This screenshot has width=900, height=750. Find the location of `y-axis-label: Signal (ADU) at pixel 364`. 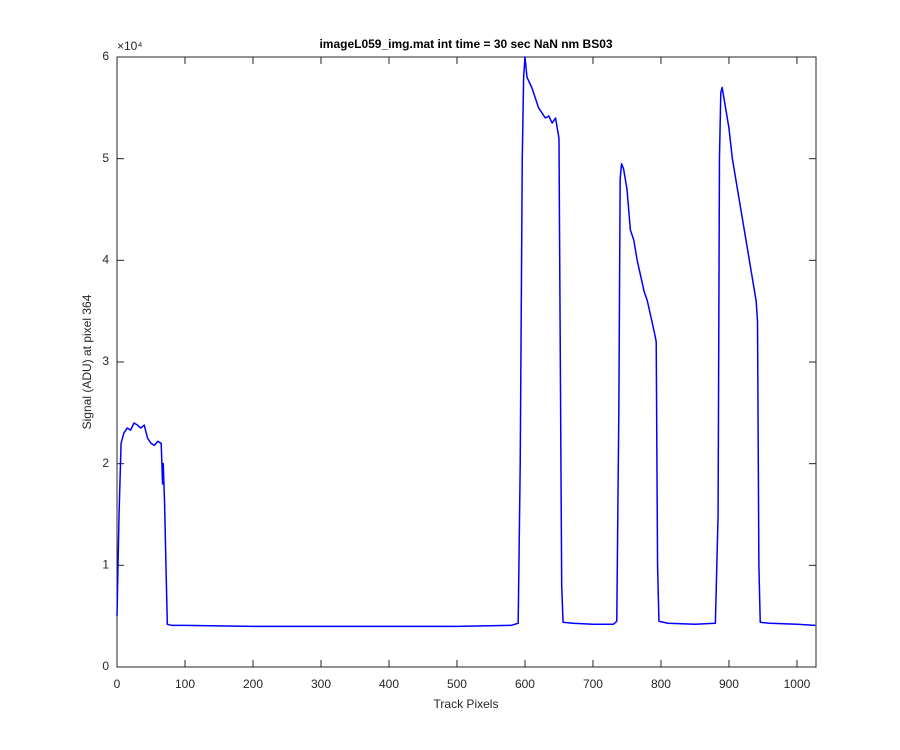

y-axis-label: Signal (ADU) at pixel 364 is located at coordinates (87, 361).